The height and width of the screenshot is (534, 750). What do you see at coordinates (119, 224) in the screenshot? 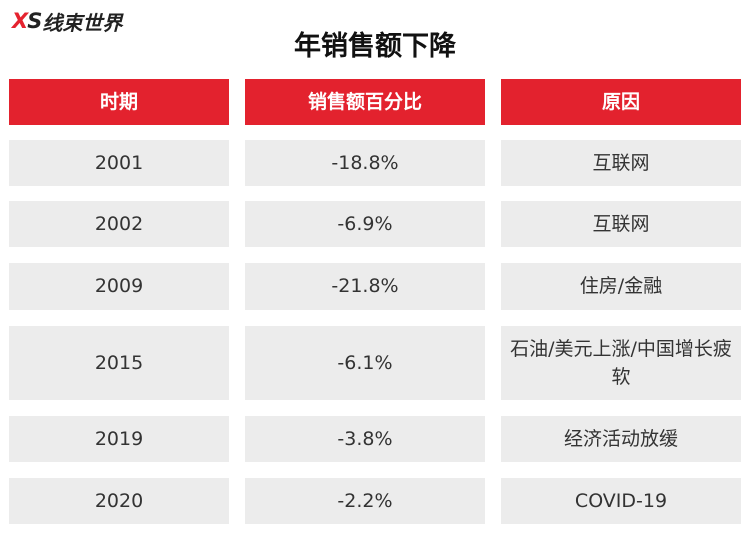
I see `table-cell-period: 2002` at bounding box center [119, 224].